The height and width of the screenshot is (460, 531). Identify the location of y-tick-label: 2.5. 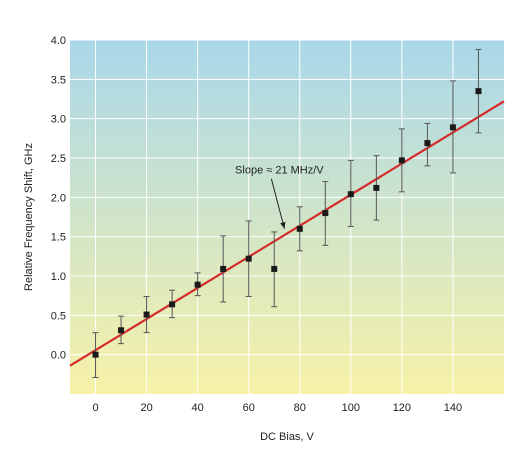
(58, 159).